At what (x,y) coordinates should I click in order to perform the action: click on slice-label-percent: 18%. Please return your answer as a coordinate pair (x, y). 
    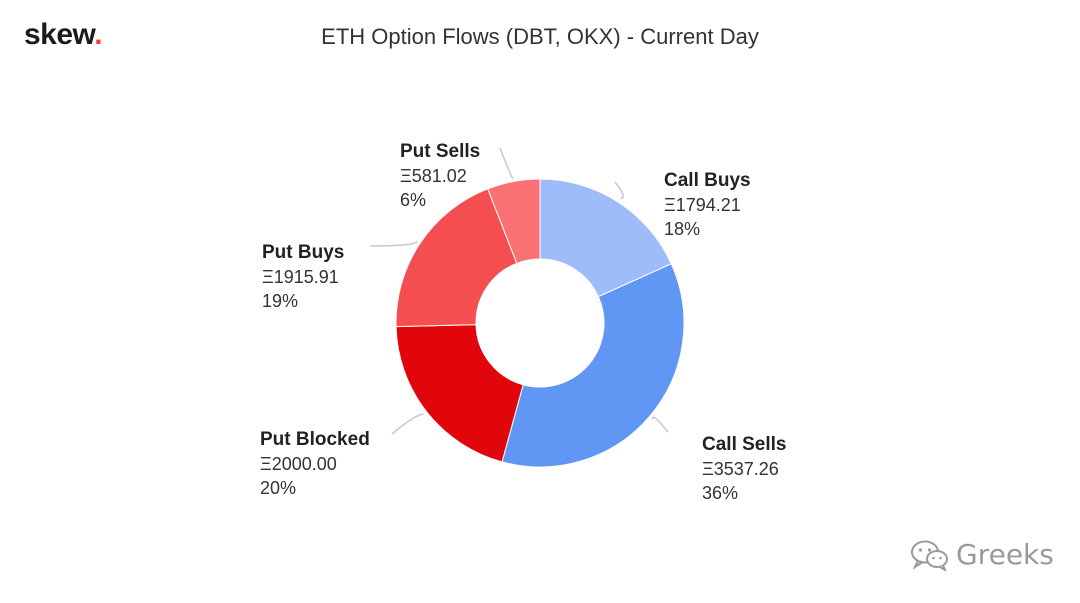
    Looking at the image, I should click on (682, 229).